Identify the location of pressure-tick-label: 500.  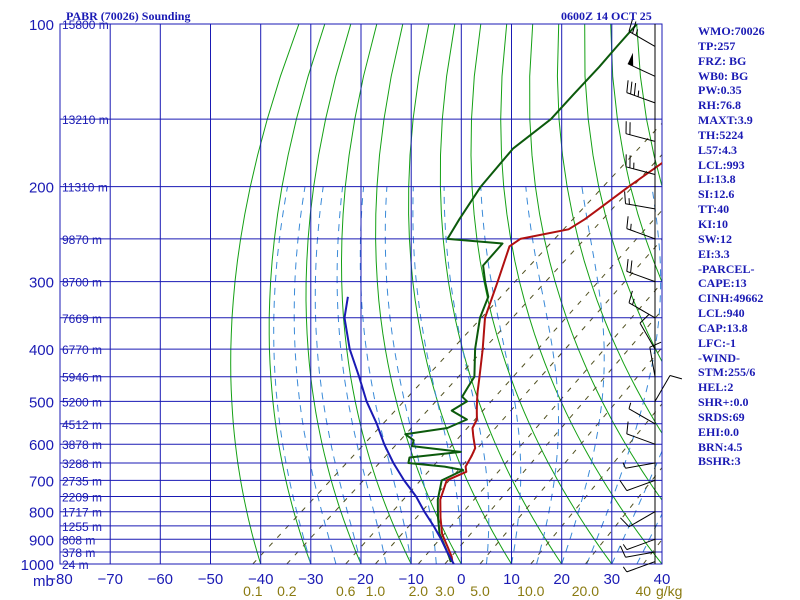
(41, 402).